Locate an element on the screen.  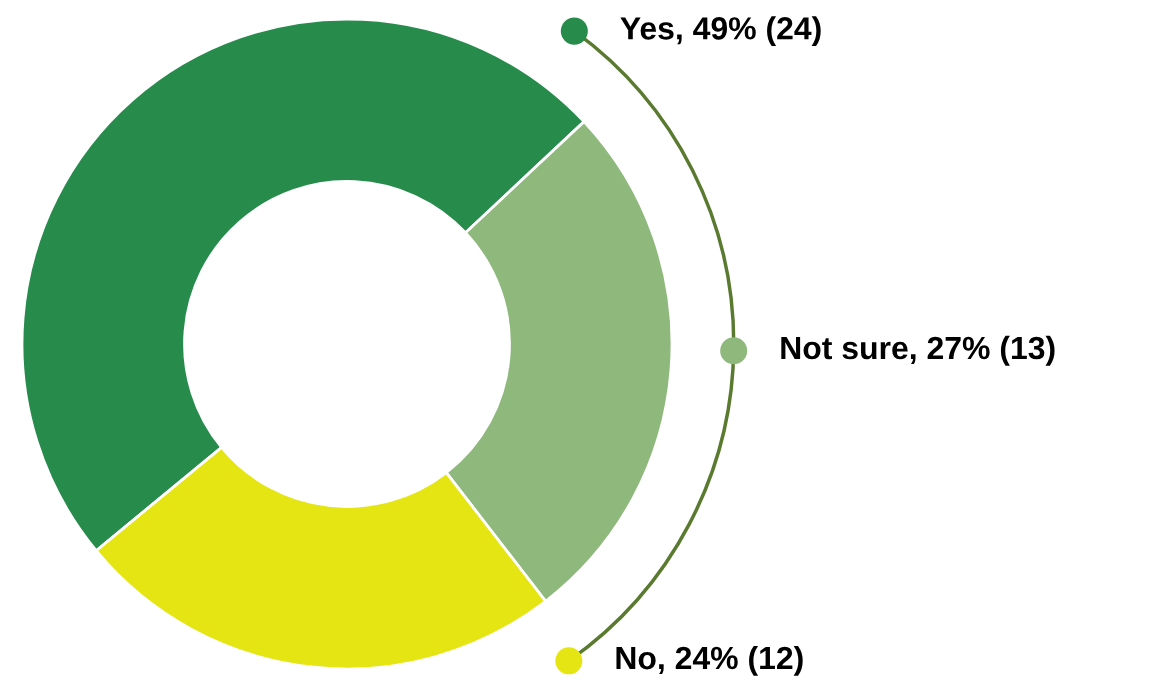
legend-label: No, 24% (12) is located at coordinates (709, 660).